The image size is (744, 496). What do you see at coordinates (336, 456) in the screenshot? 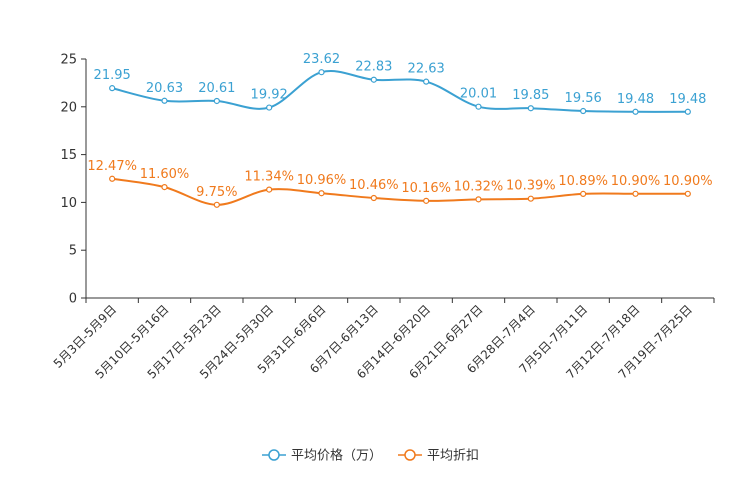
I see `legend-label: 平均价格（万）` at bounding box center [336, 456].